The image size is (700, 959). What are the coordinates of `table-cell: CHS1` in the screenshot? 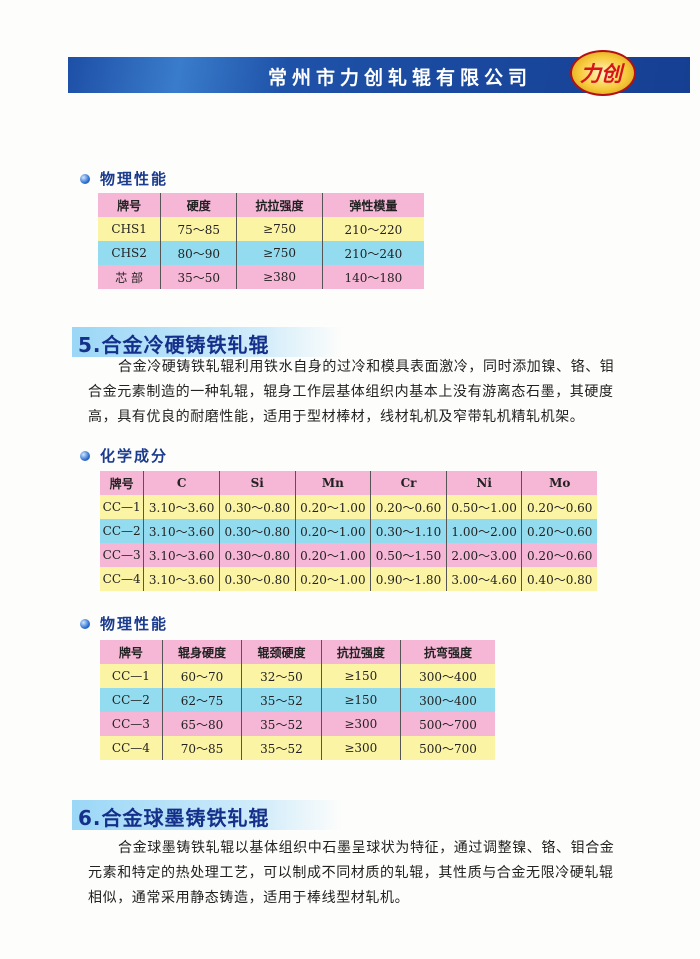 It's located at (129, 229).